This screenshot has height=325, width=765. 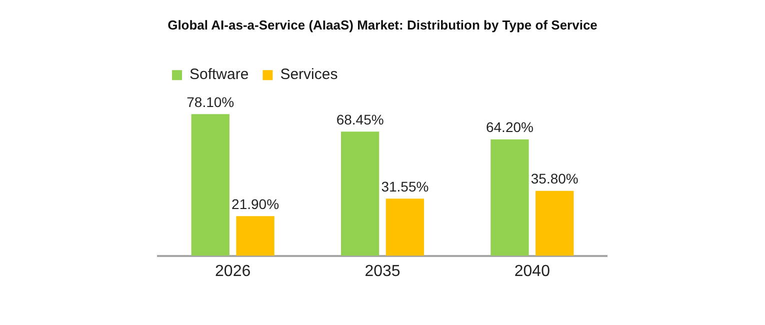 I want to click on legend-label: Services, so click(x=309, y=75).